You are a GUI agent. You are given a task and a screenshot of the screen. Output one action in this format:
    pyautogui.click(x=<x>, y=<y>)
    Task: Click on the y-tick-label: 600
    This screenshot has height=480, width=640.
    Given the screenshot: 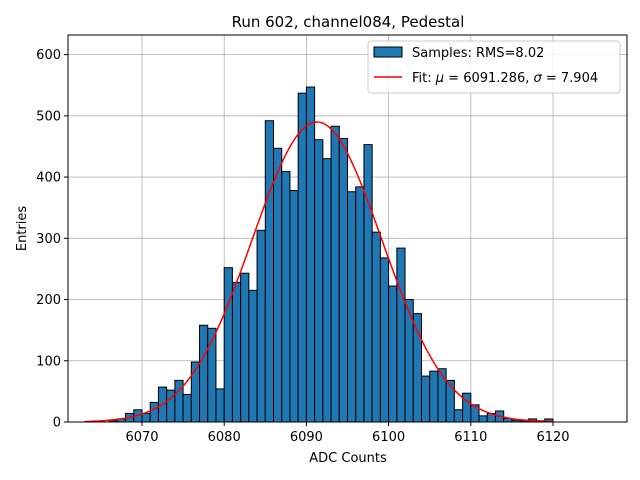 What is the action you would take?
    pyautogui.click(x=48, y=55)
    